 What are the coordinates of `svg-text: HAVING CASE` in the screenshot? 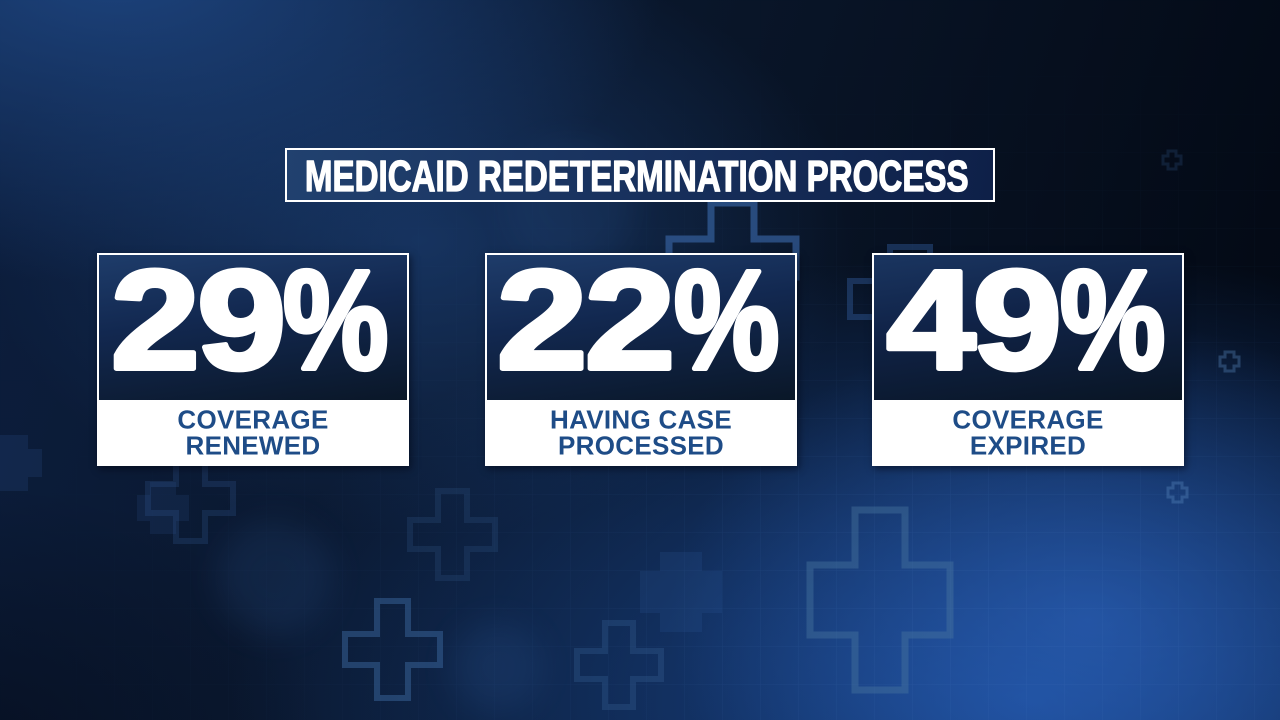 It's located at (641, 420).